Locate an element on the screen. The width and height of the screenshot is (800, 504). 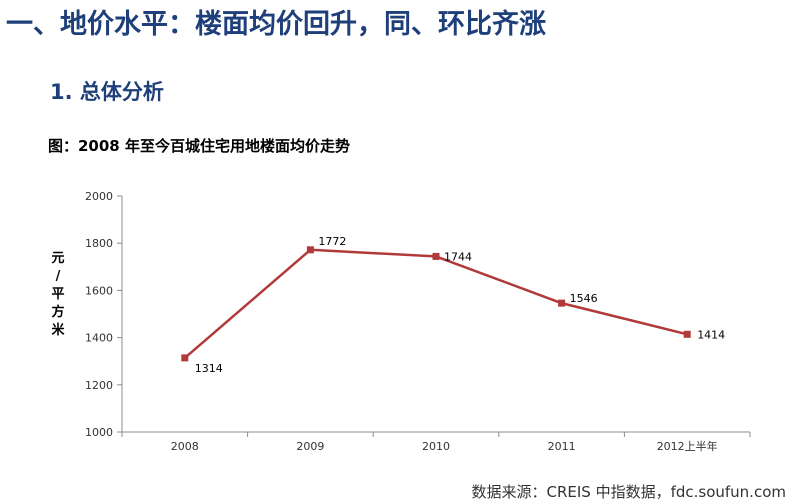
data-label: 1314 is located at coordinates (209, 368).